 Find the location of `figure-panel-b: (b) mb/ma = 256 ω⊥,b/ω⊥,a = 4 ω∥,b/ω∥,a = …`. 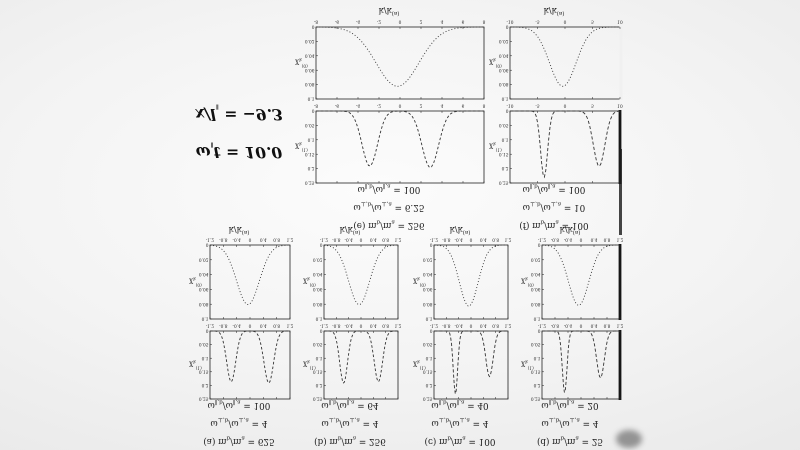

figure-panel-b: (b) mb/ma = 256 ω⊥,b/ω⊥,a = 4 ω∥,b/ω∥,a = … is located at coordinates (351, 225).